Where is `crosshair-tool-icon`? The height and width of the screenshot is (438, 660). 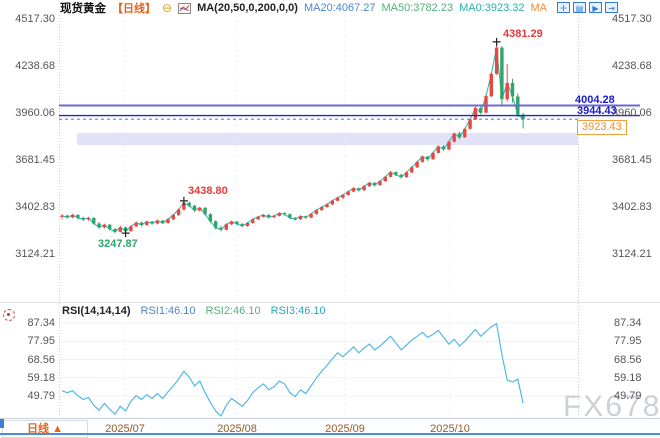 crosshair-tool-icon is located at coordinates (9, 315).